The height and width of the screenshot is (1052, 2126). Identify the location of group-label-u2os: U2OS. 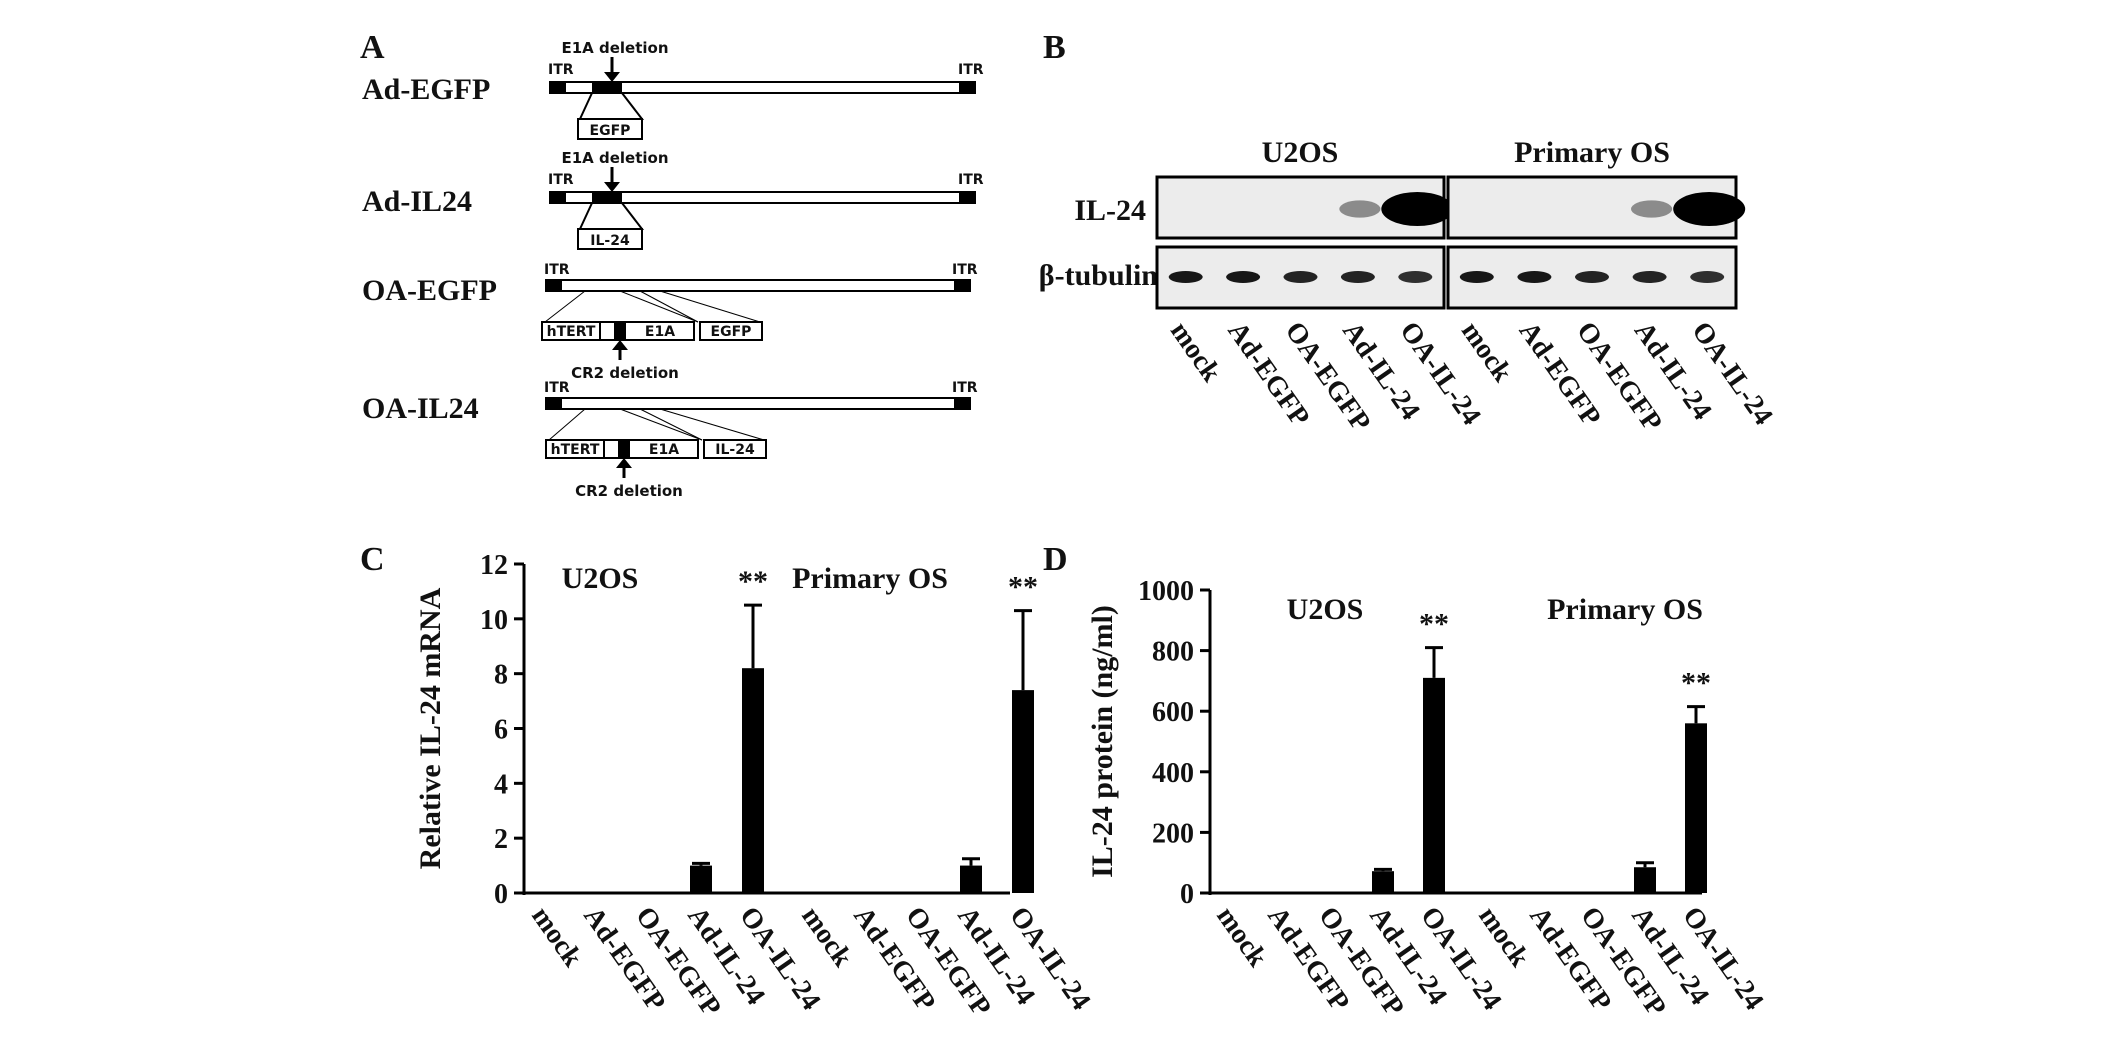
(1325, 609).